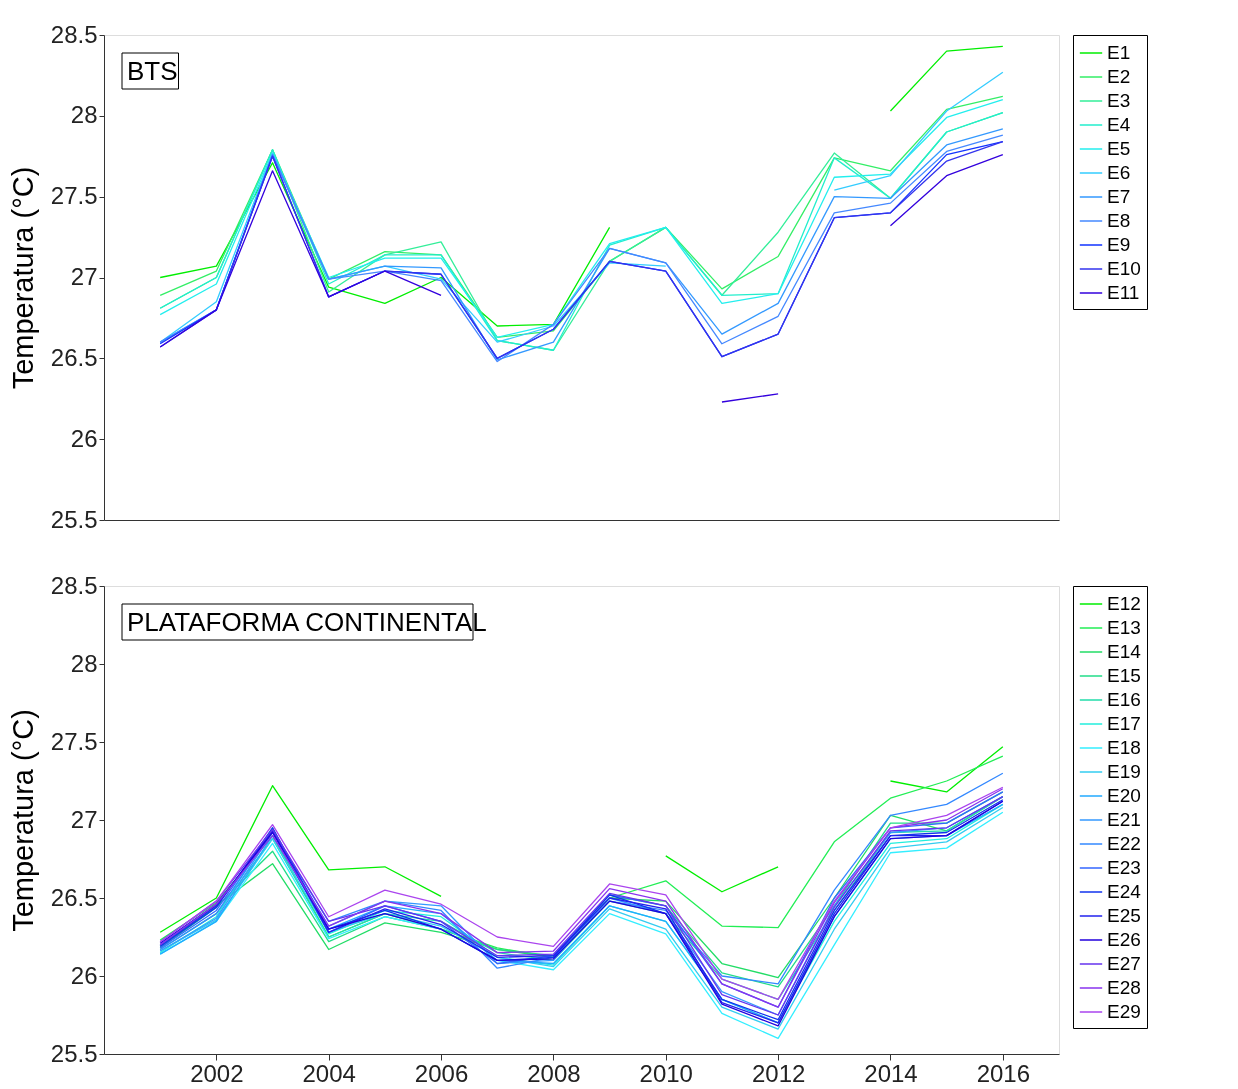  I want to click on legend-label: E25, so click(1124, 915).